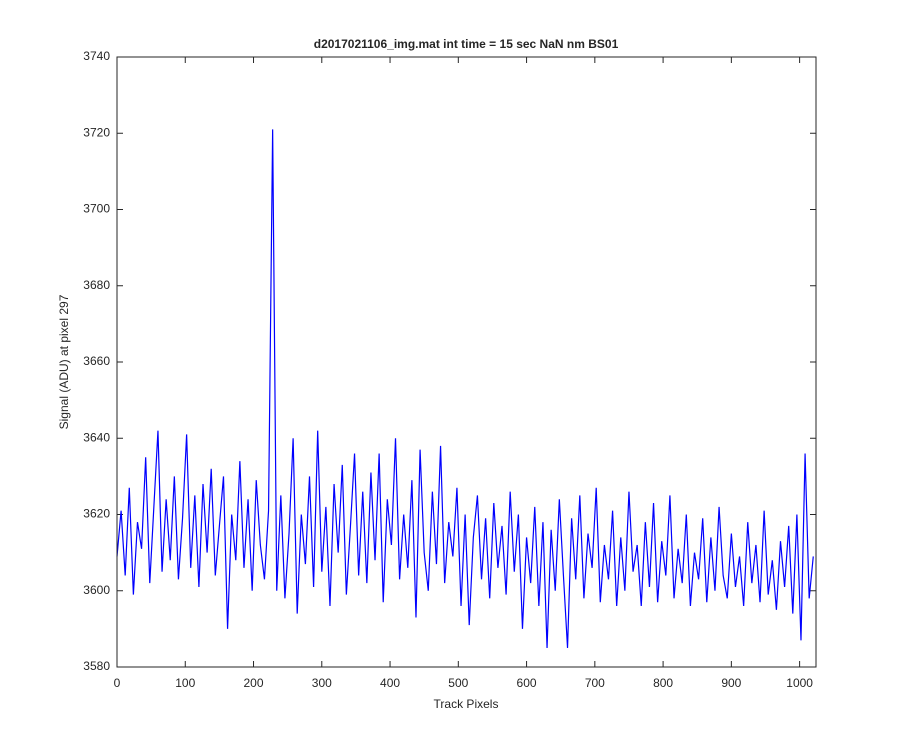 This screenshot has width=900, height=750. What do you see at coordinates (595, 683) in the screenshot?
I see `x-tick-label: 700` at bounding box center [595, 683].